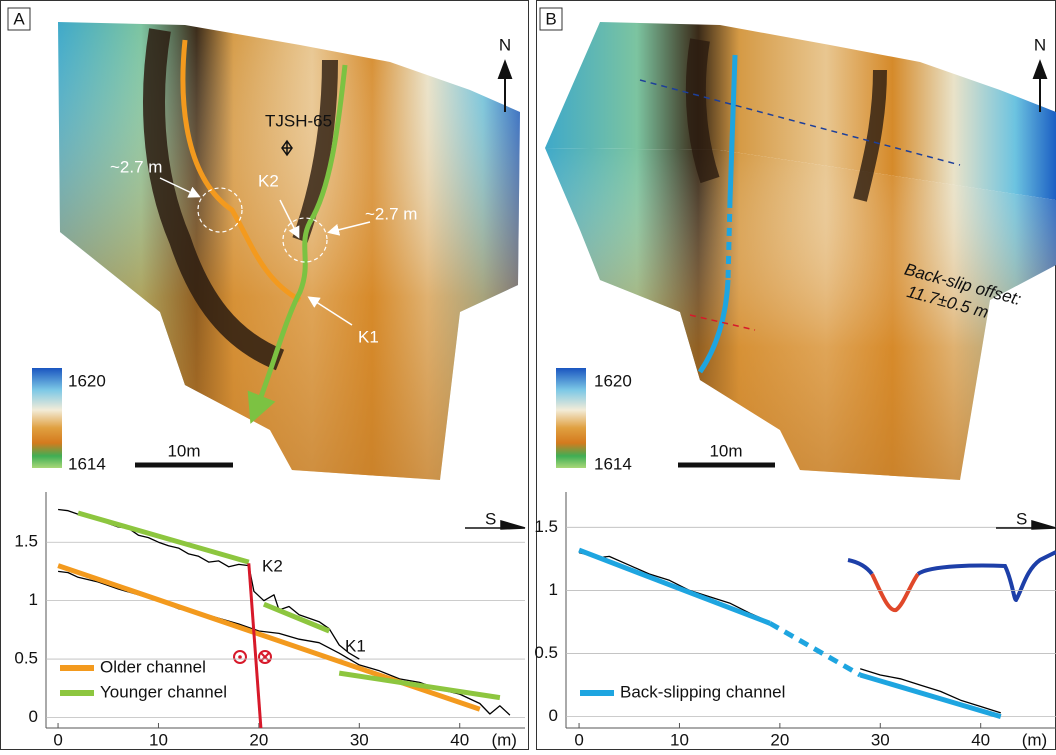 This screenshot has width=1056, height=755. Describe the element at coordinates (702, 691) in the screenshot. I see `legend-label: Back-slipping channel` at that location.